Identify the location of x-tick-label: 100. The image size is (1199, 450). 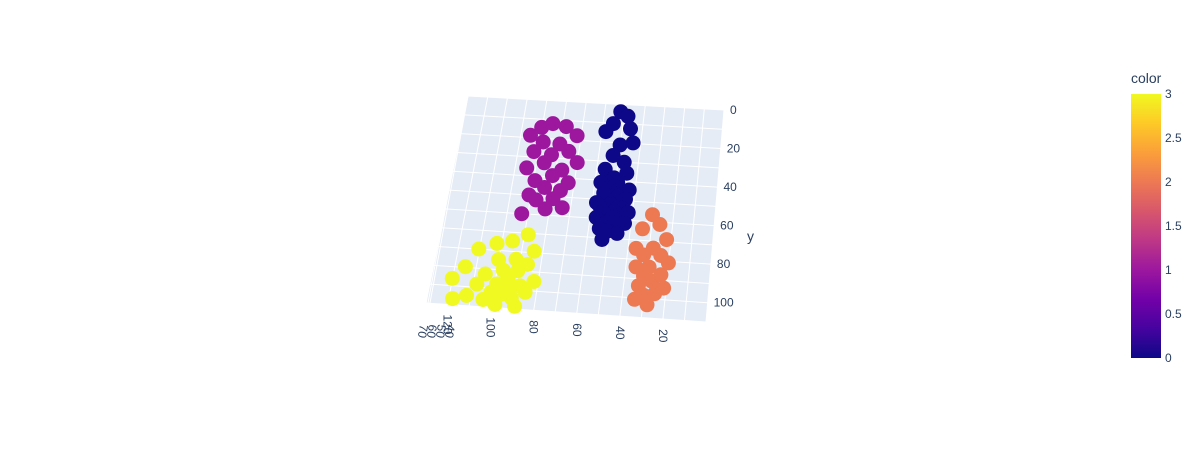
(491, 327).